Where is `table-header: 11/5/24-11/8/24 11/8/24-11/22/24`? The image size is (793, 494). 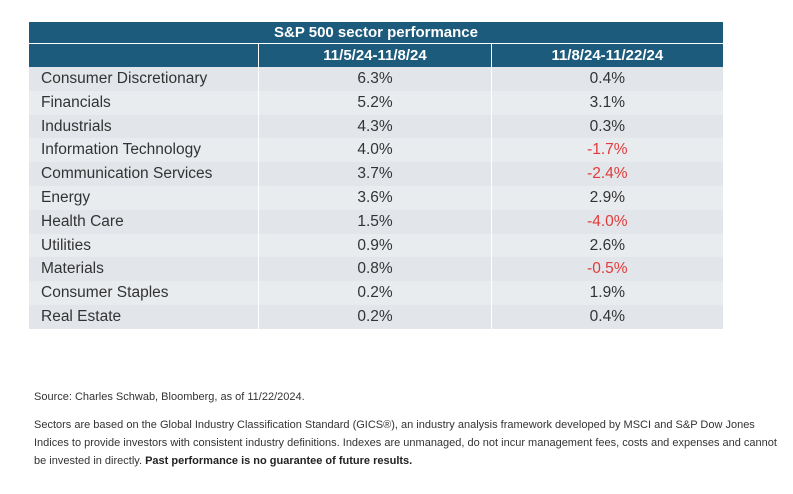 table-header: 11/5/24-11/8/24 11/8/24-11/22/24 is located at coordinates (376, 55).